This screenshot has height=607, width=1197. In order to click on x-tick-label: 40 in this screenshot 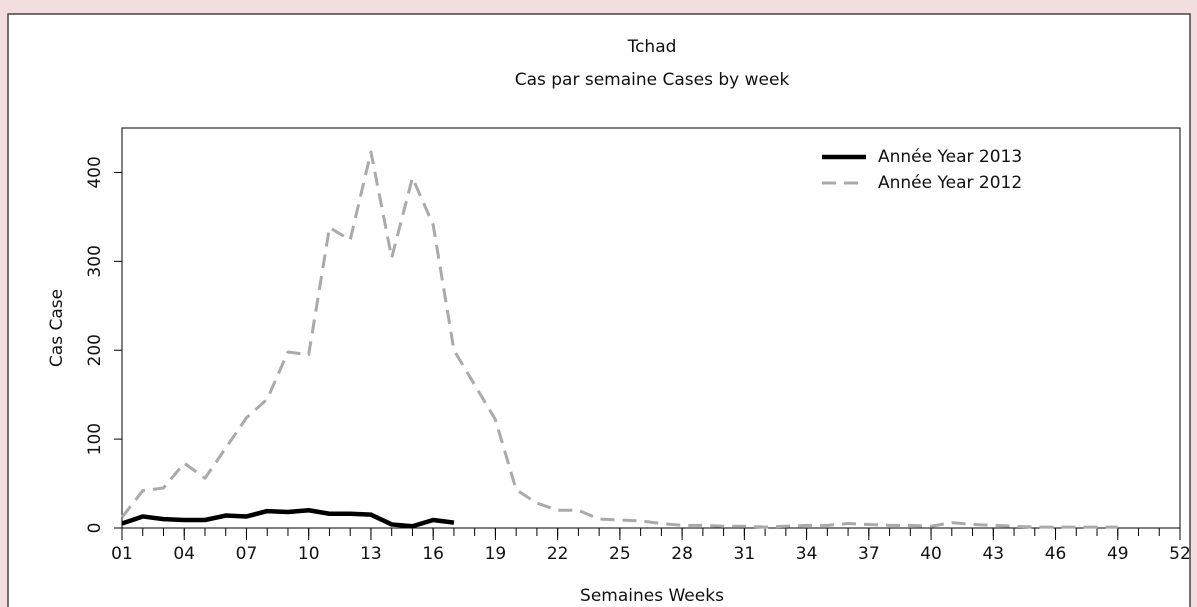, I will do `click(931, 554)`.